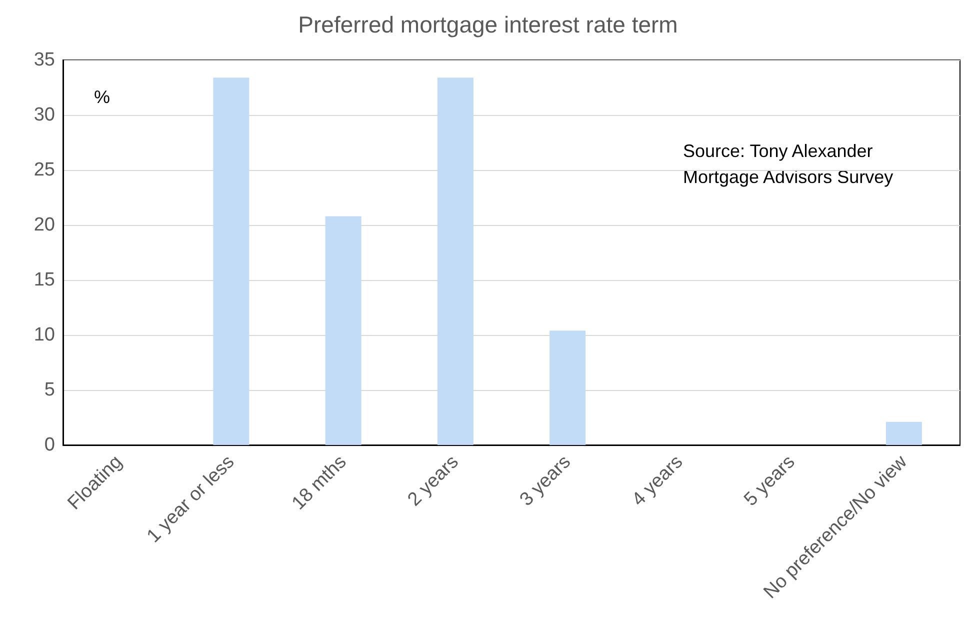 The image size is (976, 637). Describe the element at coordinates (44, 225) in the screenshot. I see `y-tick-label: 20` at that location.